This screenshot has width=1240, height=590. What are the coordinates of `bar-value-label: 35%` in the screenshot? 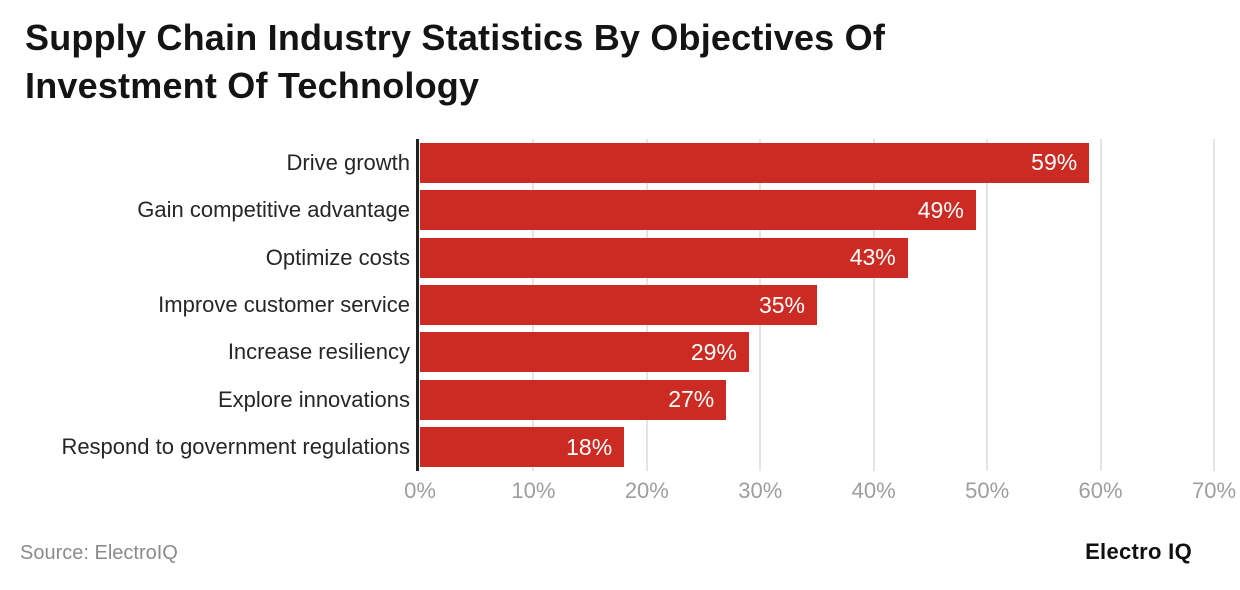 It's located at (781, 304).